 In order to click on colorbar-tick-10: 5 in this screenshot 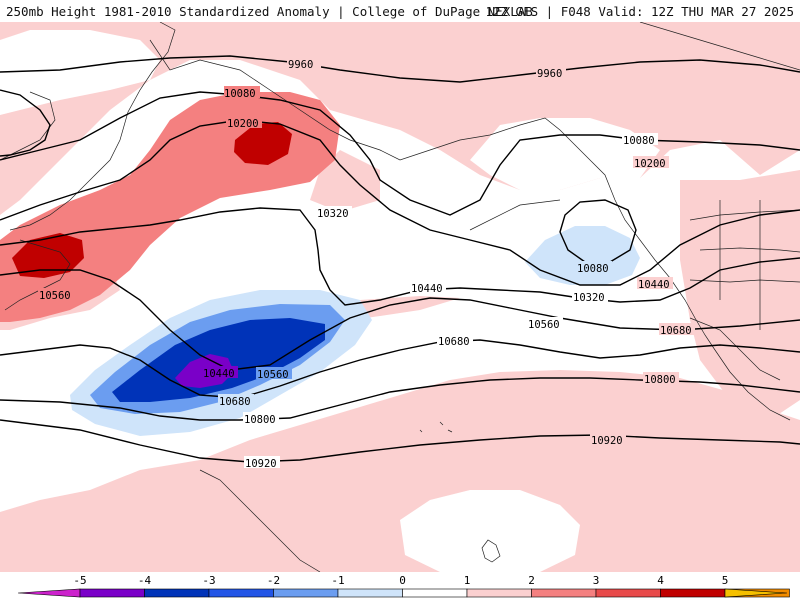, I will do `click(725, 580)`.